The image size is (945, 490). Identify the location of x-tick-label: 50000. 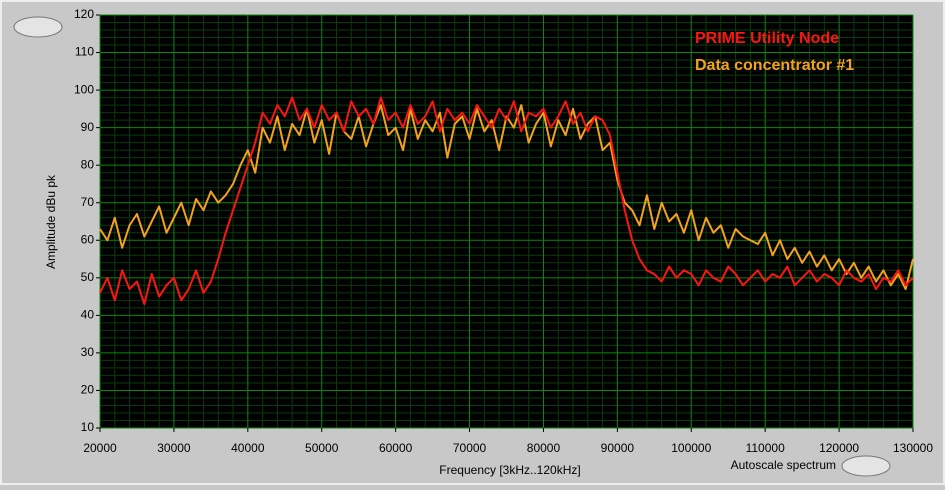
(322, 448).